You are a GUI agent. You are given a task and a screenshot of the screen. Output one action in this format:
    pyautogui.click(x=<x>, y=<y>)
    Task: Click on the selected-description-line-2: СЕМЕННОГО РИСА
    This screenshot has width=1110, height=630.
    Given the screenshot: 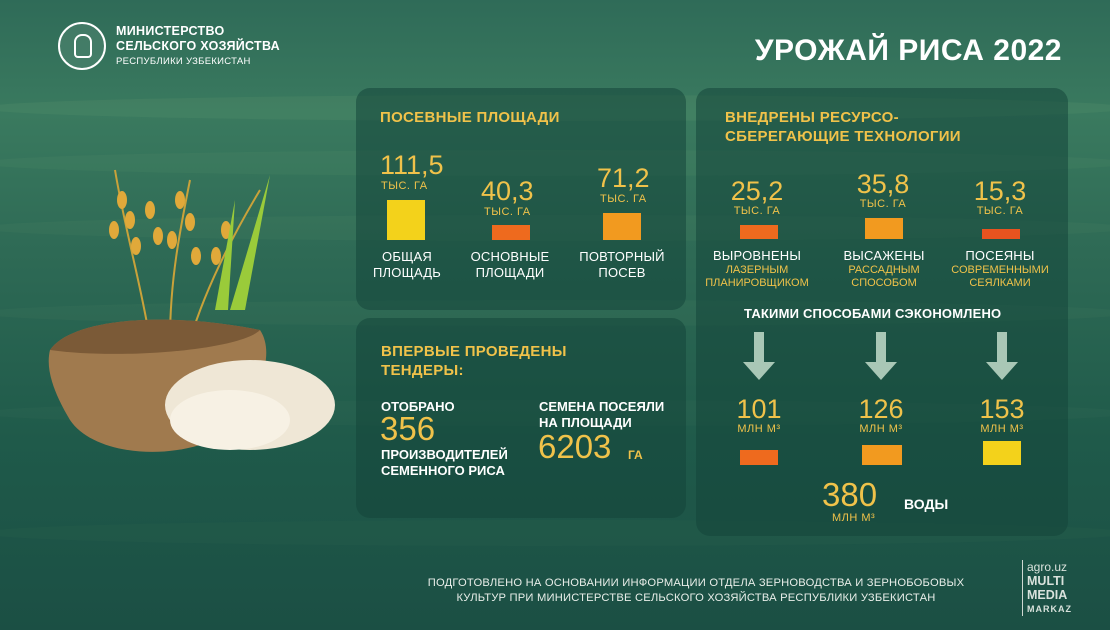 What is the action you would take?
    pyautogui.click(x=443, y=470)
    